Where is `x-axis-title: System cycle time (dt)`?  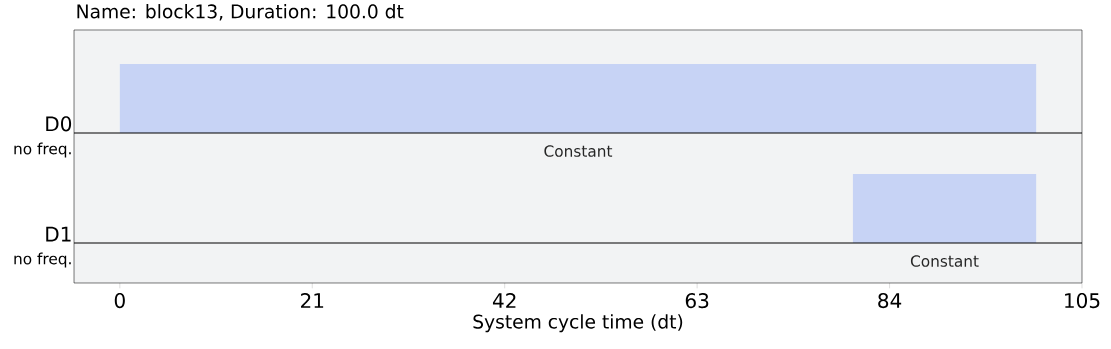
x-axis-title: System cycle time (dt) is located at coordinates (578, 323).